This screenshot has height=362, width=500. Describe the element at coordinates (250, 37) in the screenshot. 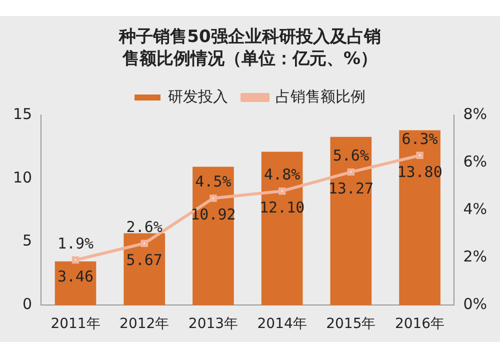

I see `text: 种子销售50强企业科研投入及占销` at that location.